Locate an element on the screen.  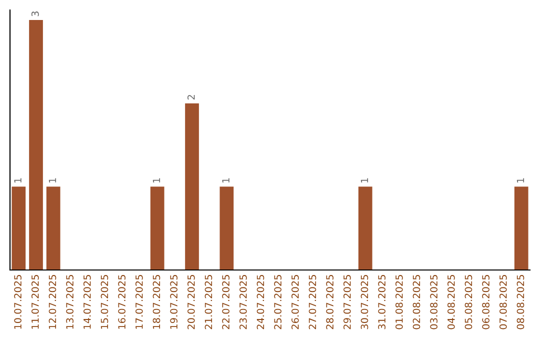
x-tick-label: 20.07.2025 is located at coordinates (191, 302).